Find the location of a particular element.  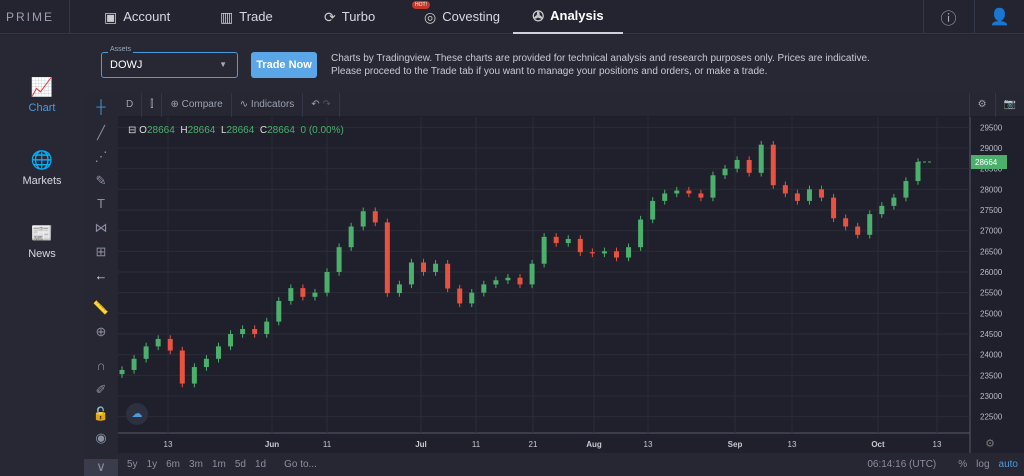

range-1d: 1d is located at coordinates (260, 464).